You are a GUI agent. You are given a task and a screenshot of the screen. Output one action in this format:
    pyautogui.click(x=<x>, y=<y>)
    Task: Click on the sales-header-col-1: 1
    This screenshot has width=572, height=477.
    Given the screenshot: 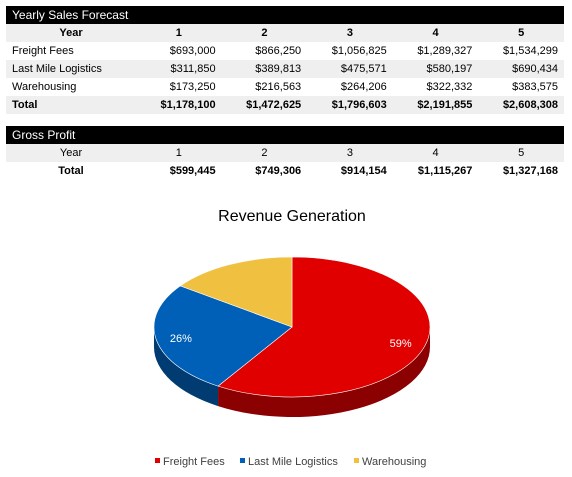 What is the action you would take?
    pyautogui.click(x=178, y=33)
    